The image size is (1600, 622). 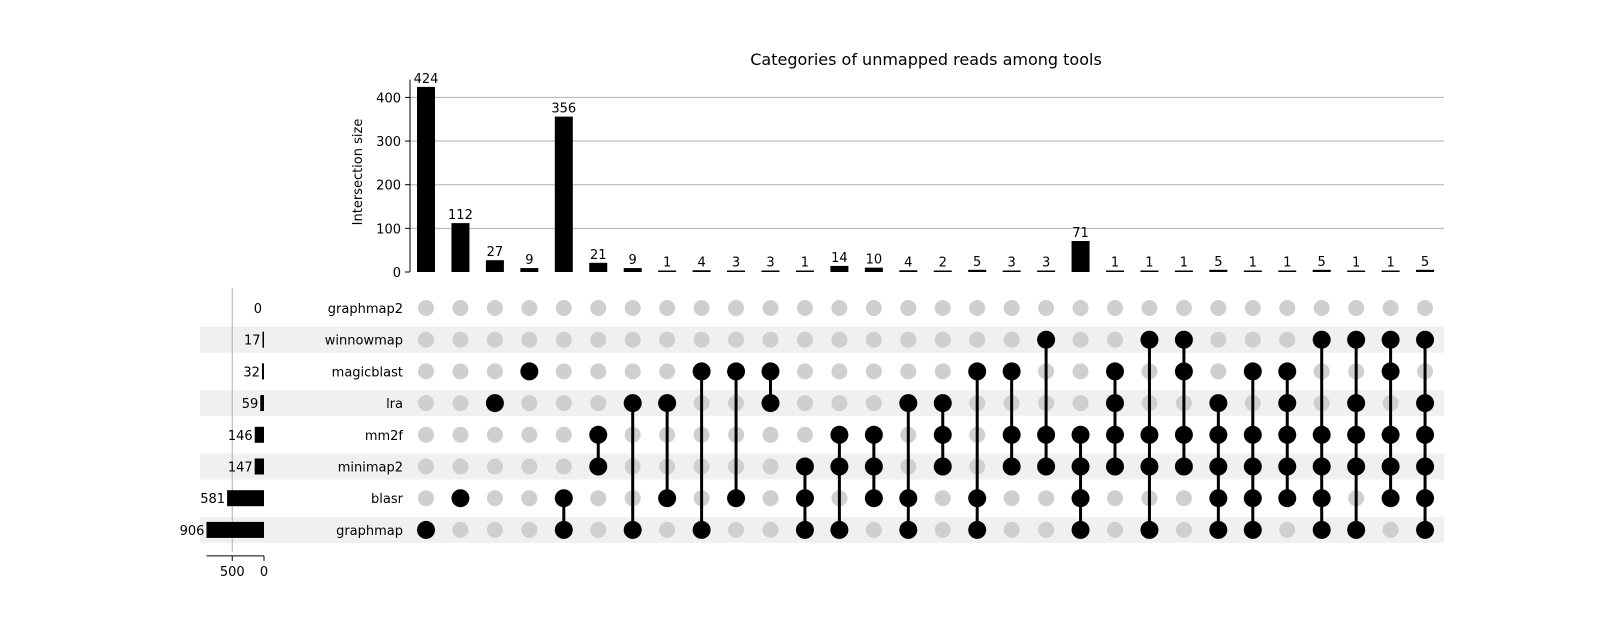 What do you see at coordinates (358, 172) in the screenshot?
I see `y-axis-label: Intersection size` at bounding box center [358, 172].